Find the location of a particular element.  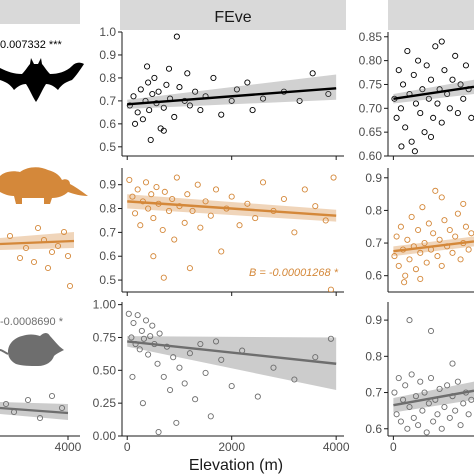

FEve-bat-y-tick-label: 0.7 is located at coordinates (107, 101).